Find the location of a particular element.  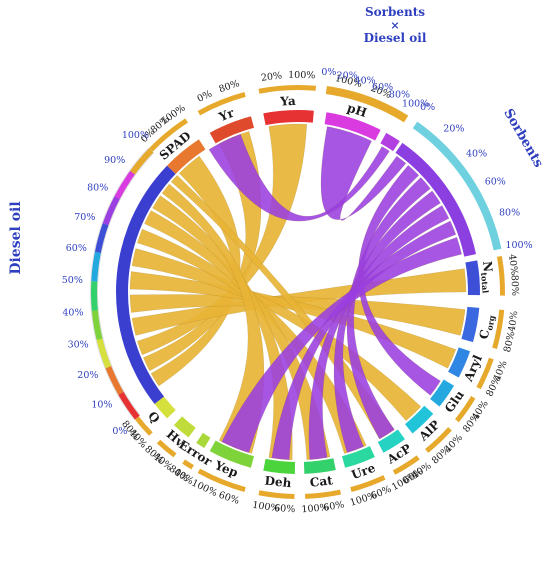

track-aryl is located at coordinates (485, 373).